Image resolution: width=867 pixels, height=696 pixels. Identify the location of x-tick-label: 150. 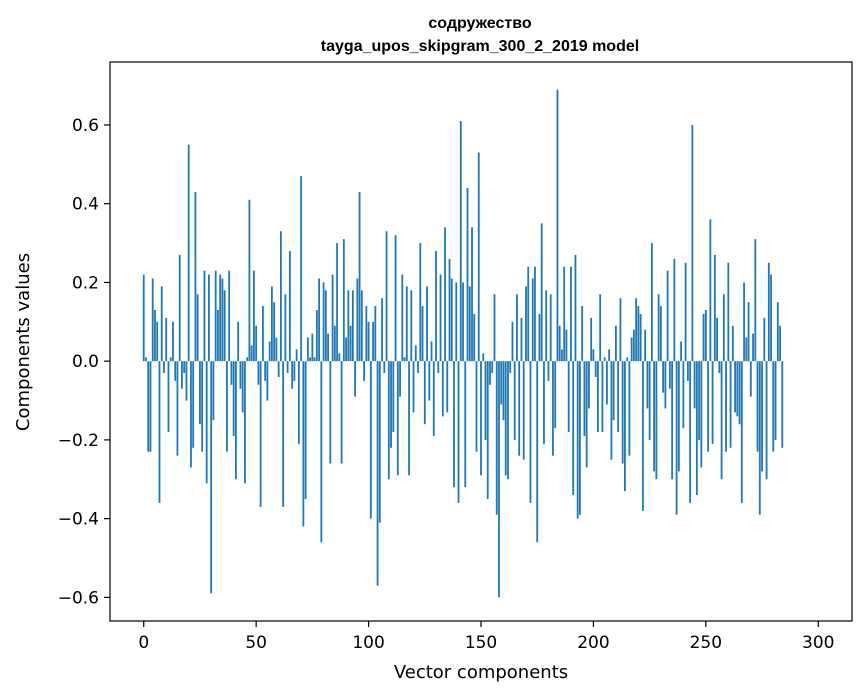
(481, 643).